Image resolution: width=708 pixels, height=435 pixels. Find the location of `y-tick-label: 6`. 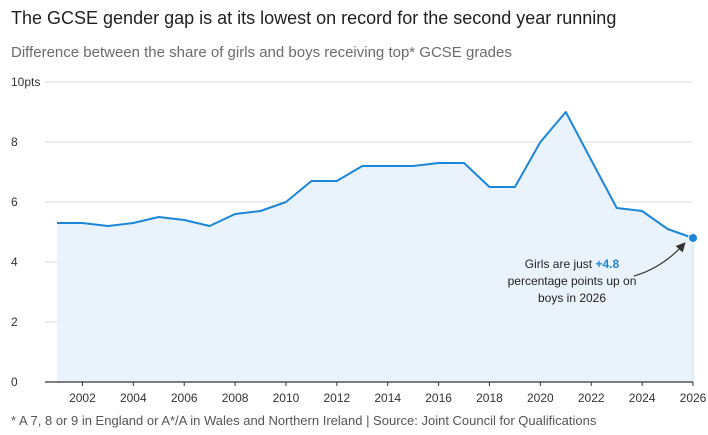

y-tick-label: 6 is located at coordinates (14, 202).